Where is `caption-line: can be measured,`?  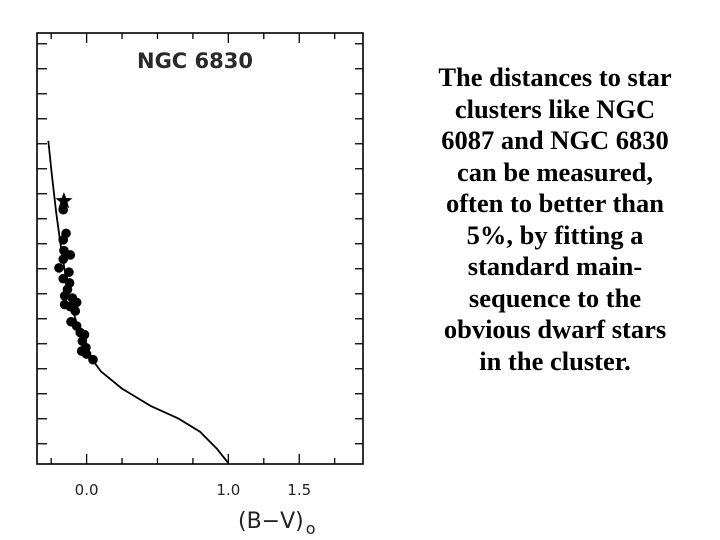 caption-line: can be measured, is located at coordinates (555, 171).